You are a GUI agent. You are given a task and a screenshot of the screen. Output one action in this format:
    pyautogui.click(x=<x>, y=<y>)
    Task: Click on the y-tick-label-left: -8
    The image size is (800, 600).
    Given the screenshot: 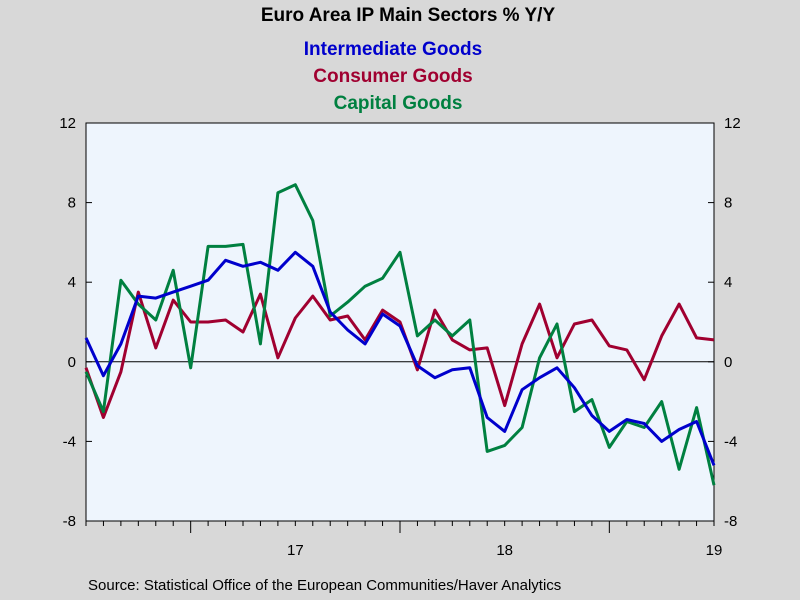 What is the action you would take?
    pyautogui.click(x=69, y=521)
    